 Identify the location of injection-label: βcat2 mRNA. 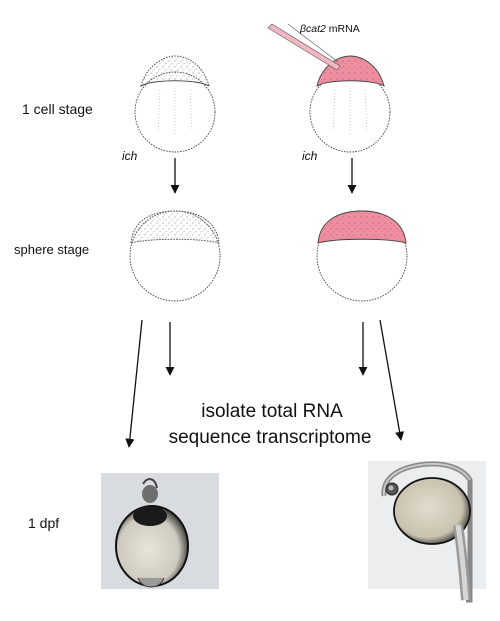
(329, 29).